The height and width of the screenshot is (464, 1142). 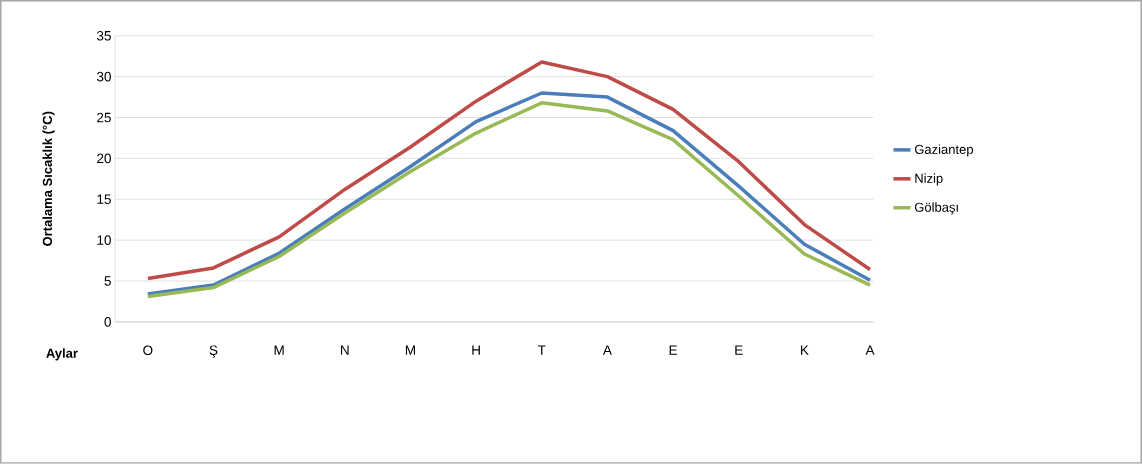 I want to click on x-tick-label: T, so click(x=541, y=350).